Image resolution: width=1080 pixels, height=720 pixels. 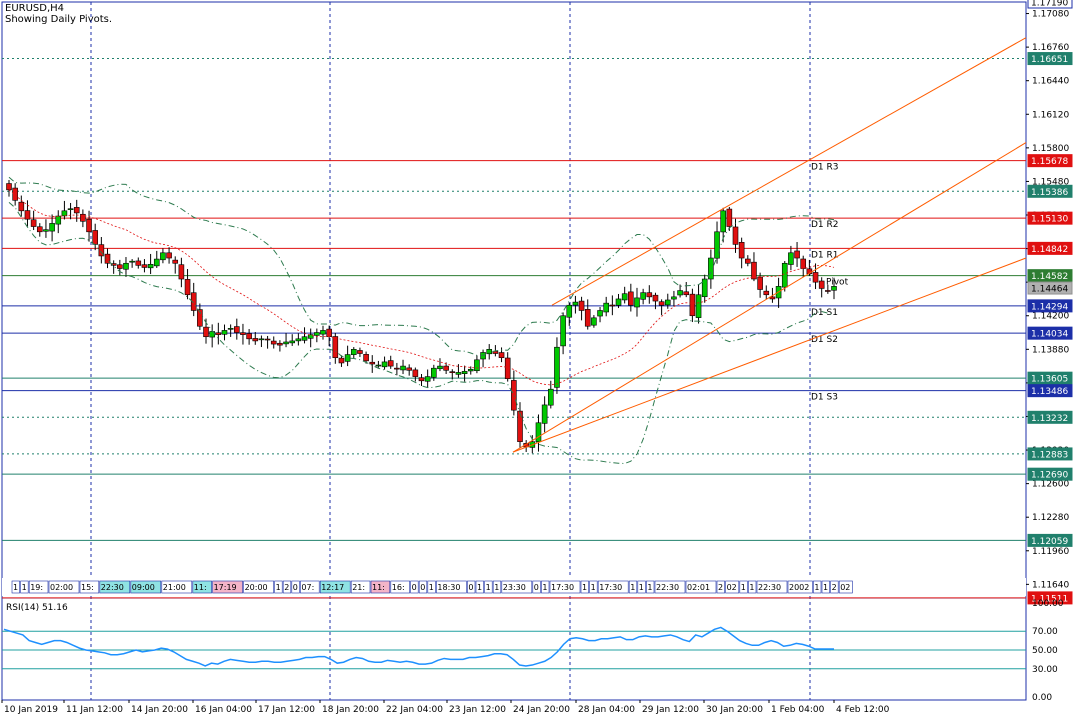 I want to click on time-strip-label: 16:, so click(x=398, y=587).